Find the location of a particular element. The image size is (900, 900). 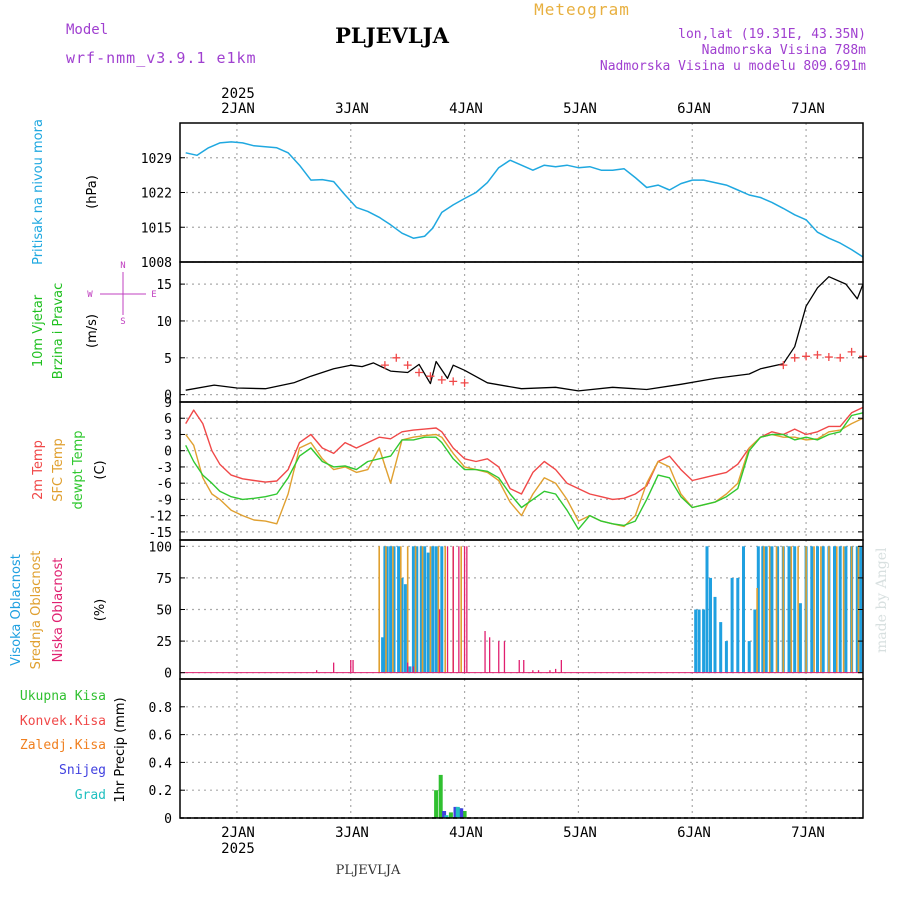

precip-legend-snow: Snijeg is located at coordinates (82, 770).